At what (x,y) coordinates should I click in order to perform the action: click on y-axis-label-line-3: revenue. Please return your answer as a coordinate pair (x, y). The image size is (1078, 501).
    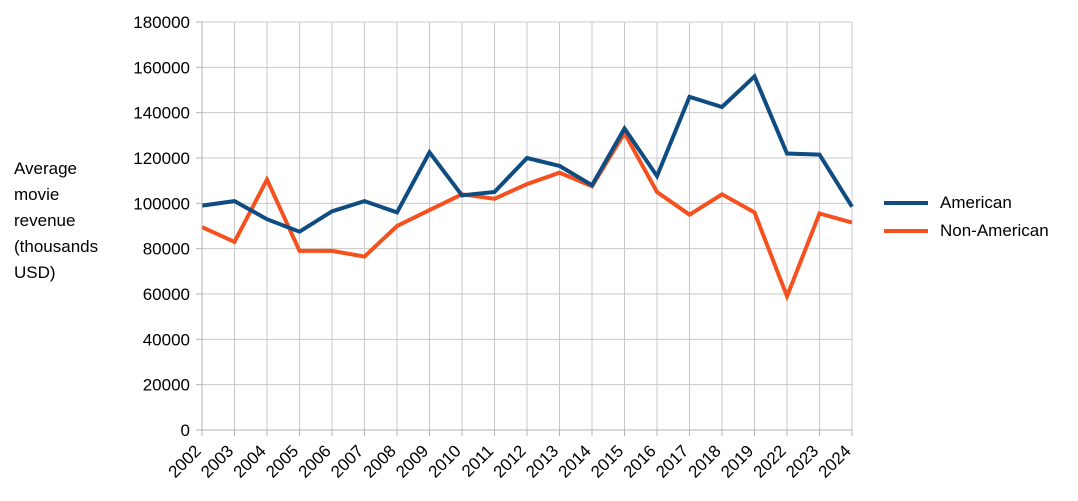
    Looking at the image, I should click on (44, 220).